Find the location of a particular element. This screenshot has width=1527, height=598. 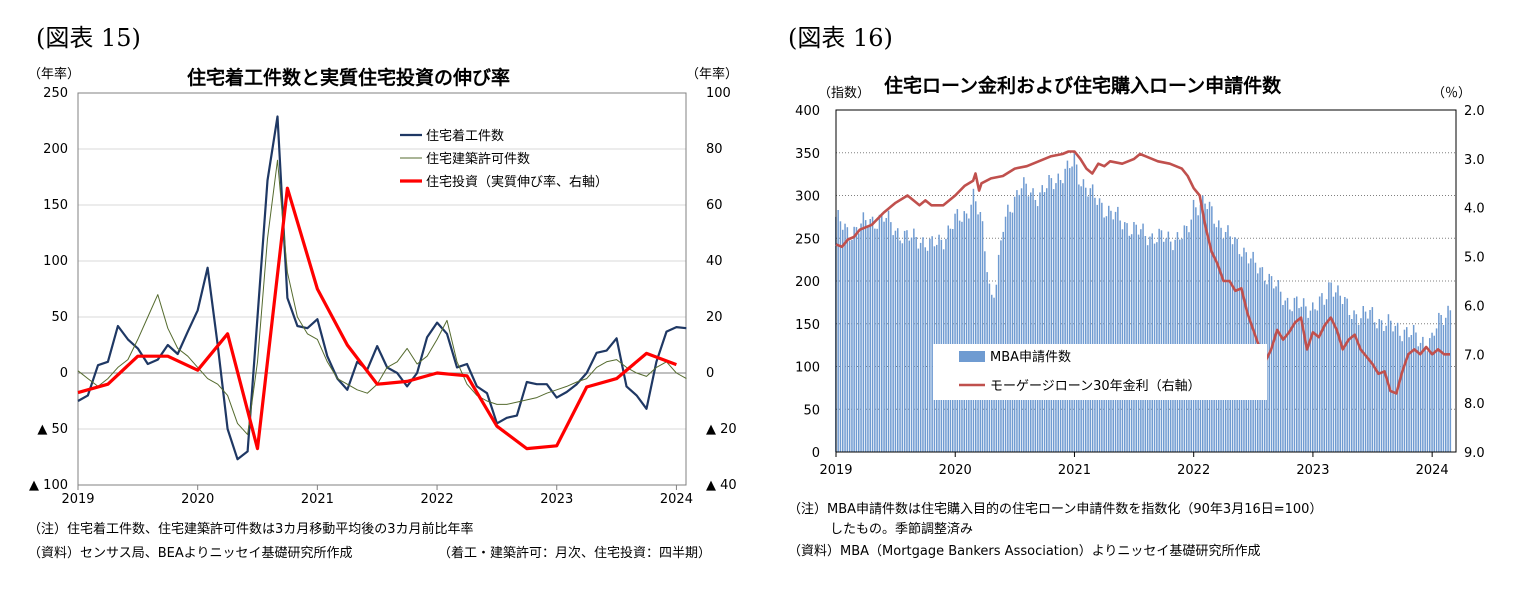

right-tick-label-7: 9.0 is located at coordinates (1474, 453).